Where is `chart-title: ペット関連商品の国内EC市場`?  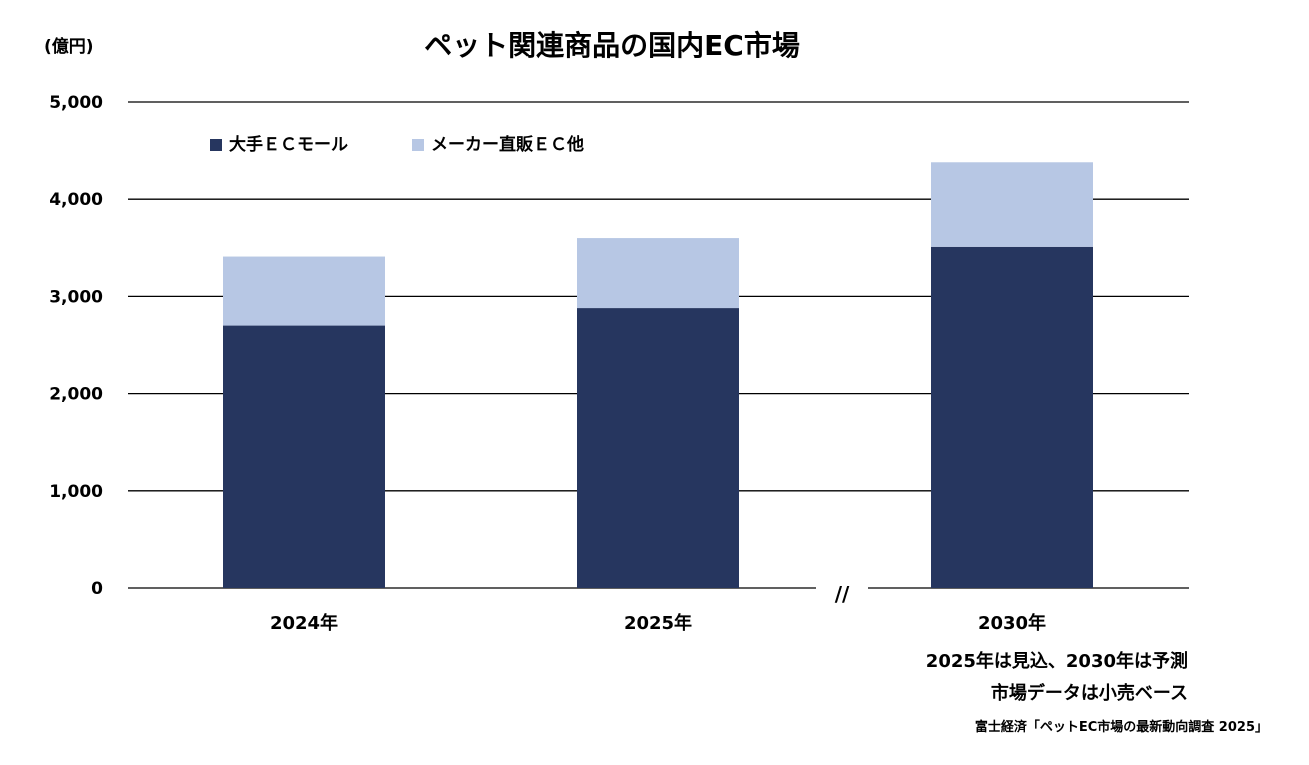
chart-title: ペット関連商品の国内EC市場 is located at coordinates (612, 45).